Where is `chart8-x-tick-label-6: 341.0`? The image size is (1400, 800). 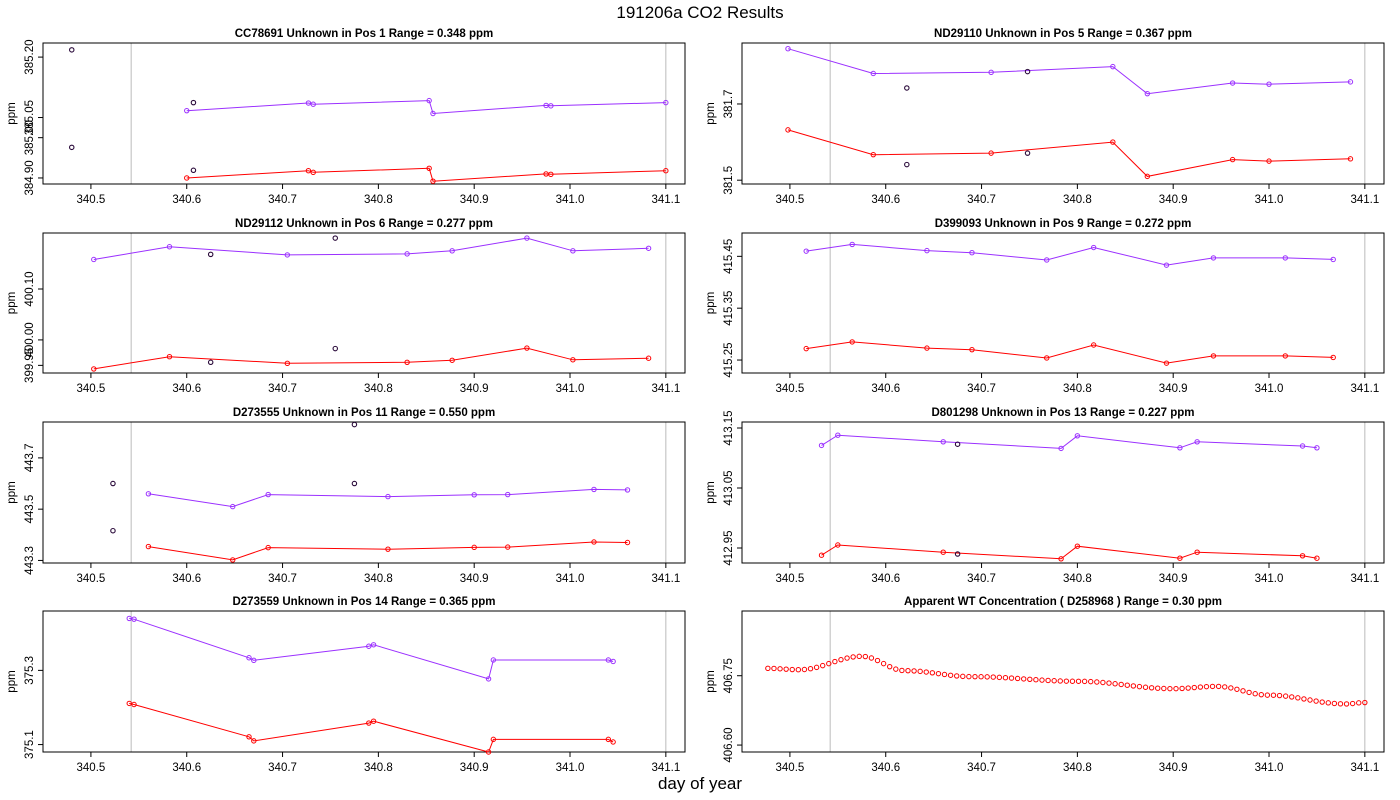 chart8-x-tick-label-6: 341.0 is located at coordinates (1269, 768).